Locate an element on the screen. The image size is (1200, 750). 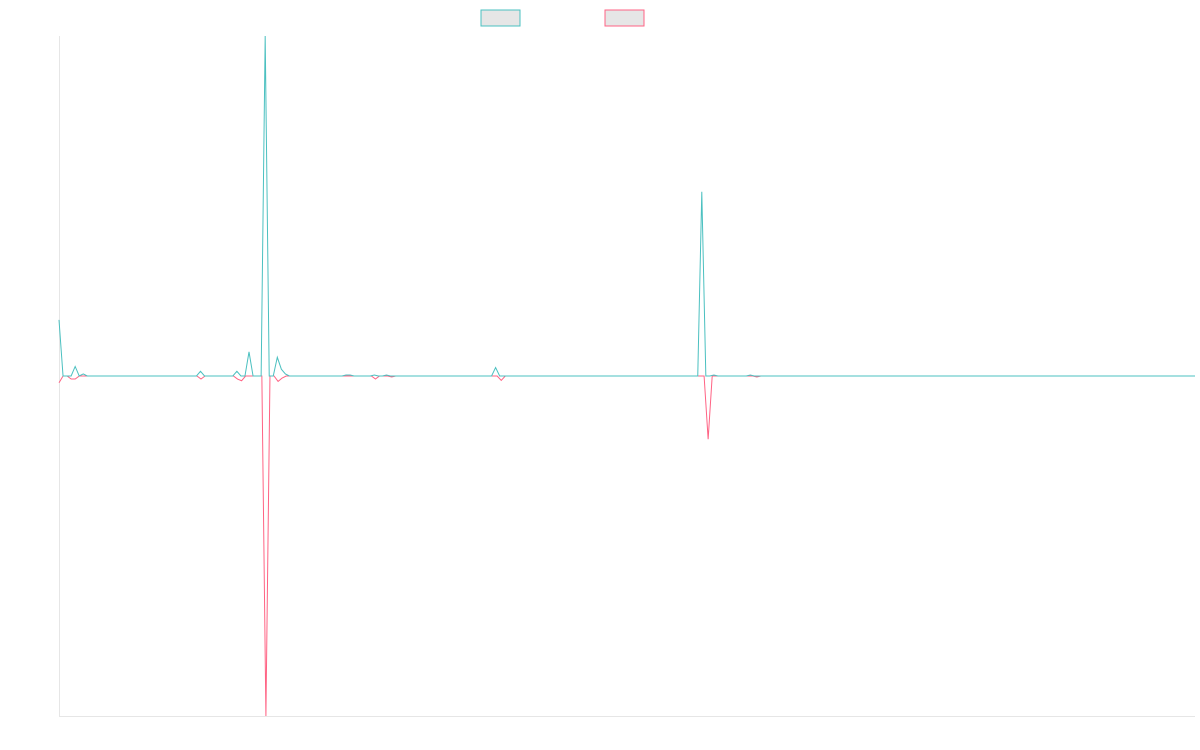
legend-swatch-series-b is located at coordinates (624, 18).